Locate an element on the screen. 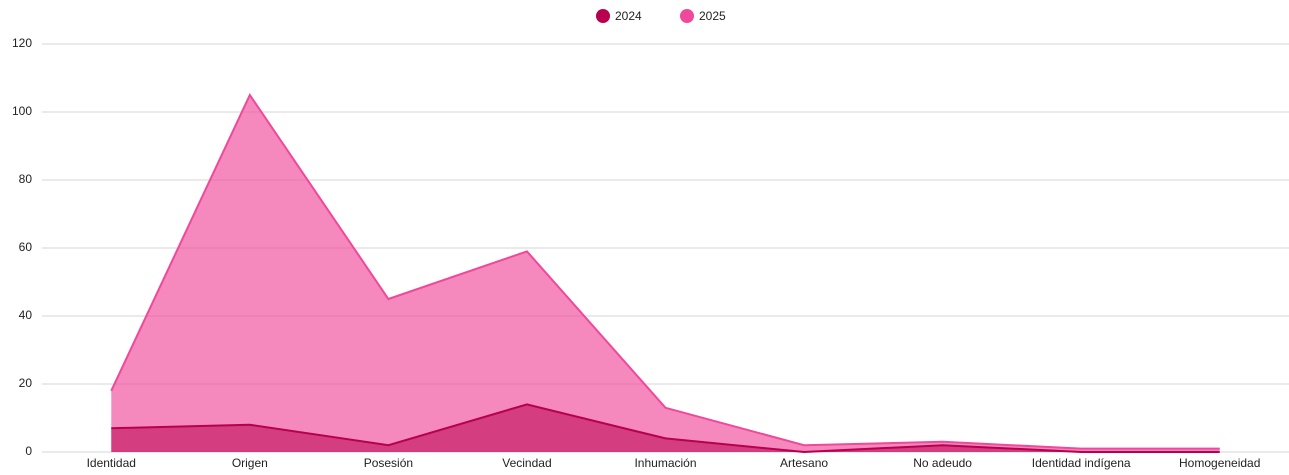 The width and height of the screenshot is (1289, 475). y-tick-label: 40 is located at coordinates (26, 315).